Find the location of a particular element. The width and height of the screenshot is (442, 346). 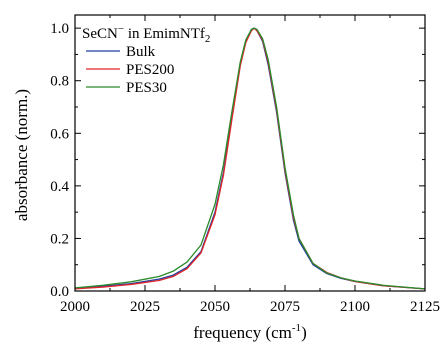

y-axis-title: absorbance (norm.) is located at coordinates (21, 155).